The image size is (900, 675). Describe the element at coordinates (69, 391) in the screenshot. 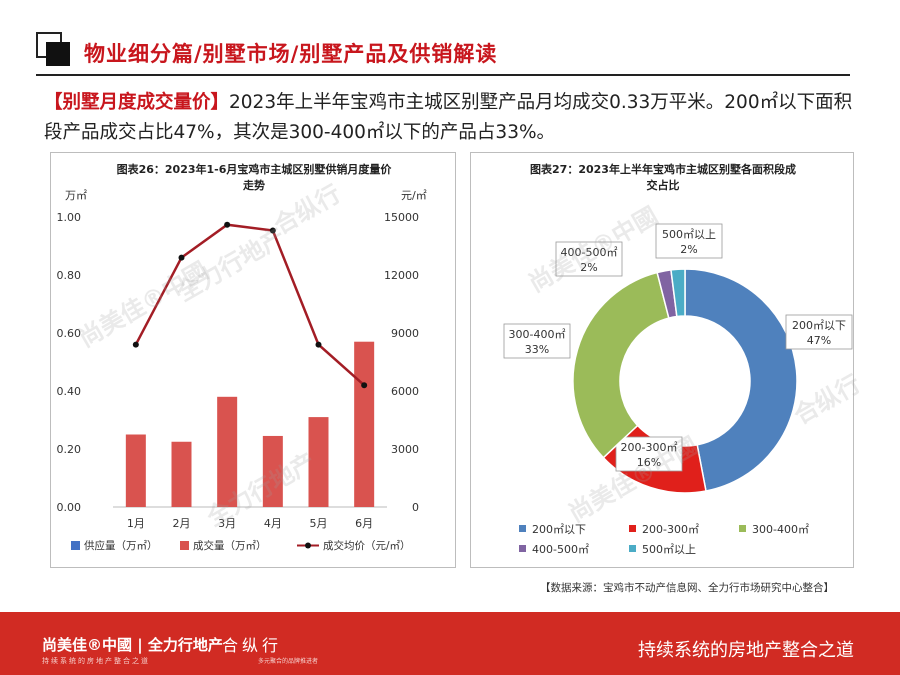

I see `y-left-tick-label: 0.40` at that location.